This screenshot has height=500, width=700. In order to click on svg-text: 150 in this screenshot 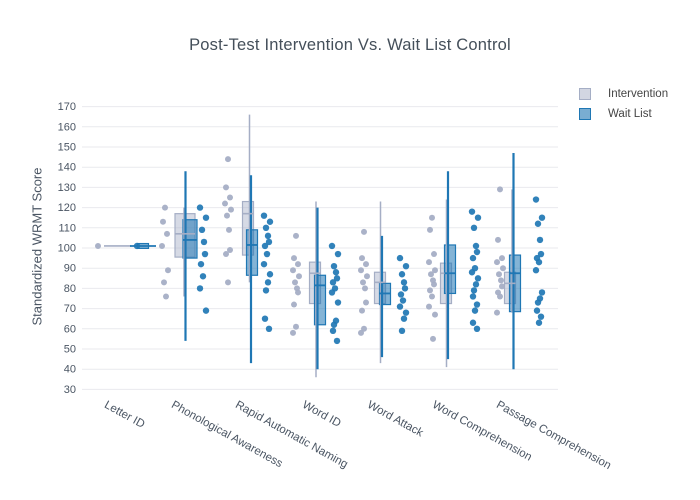, I will do `click(67, 148)`.